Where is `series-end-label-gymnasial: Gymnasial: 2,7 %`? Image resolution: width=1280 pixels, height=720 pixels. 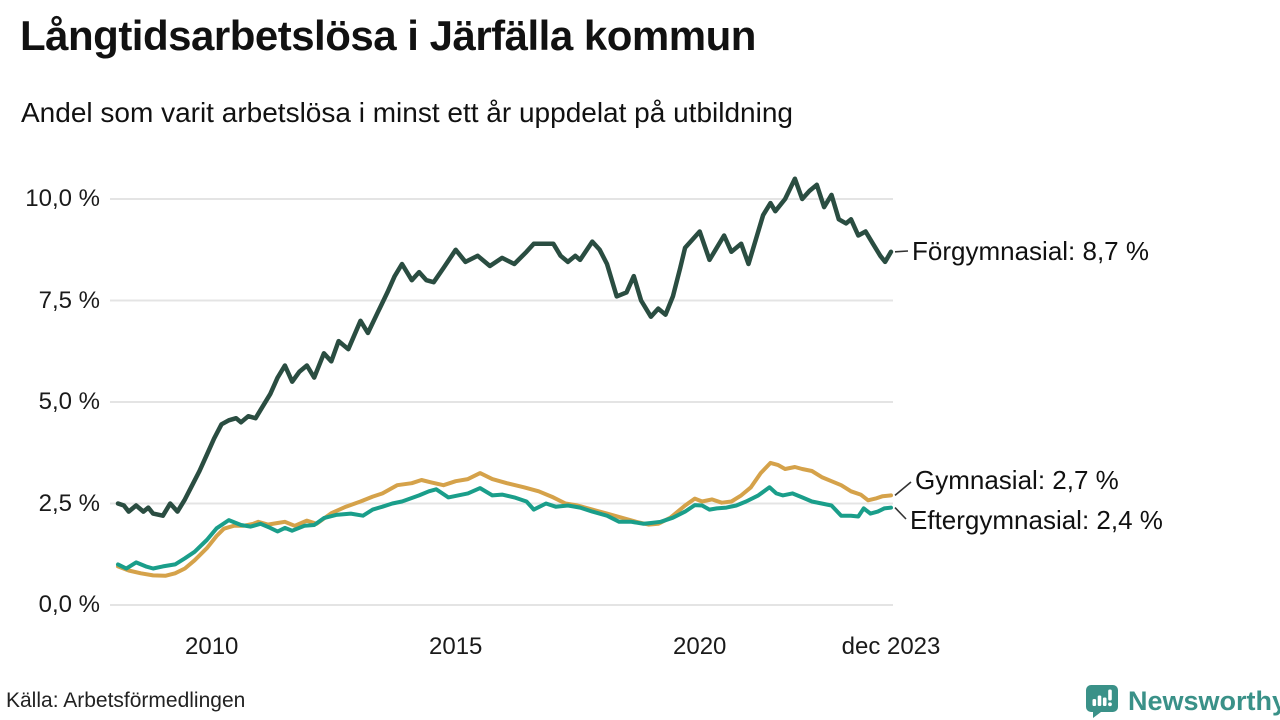 series-end-label-gymnasial: Gymnasial: 2,7 % is located at coordinates (1017, 480).